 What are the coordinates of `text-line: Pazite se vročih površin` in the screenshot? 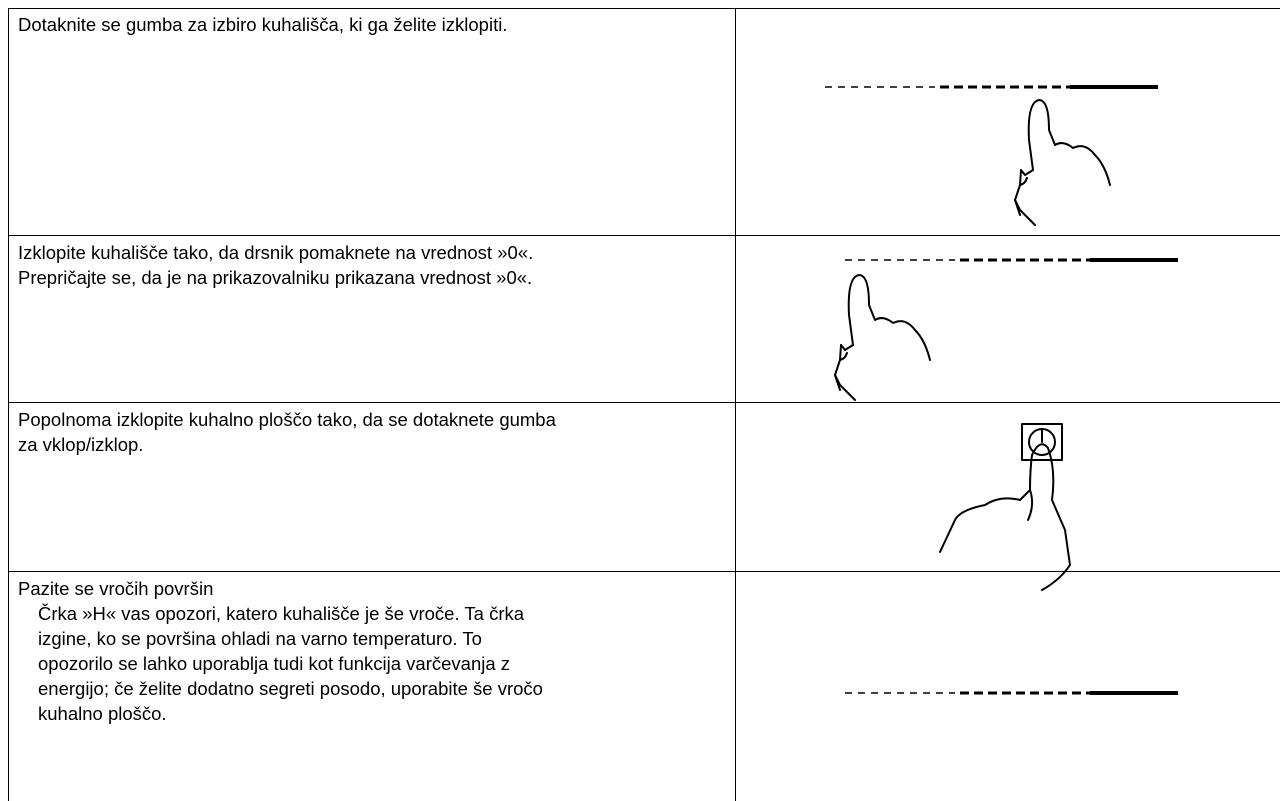 It's located at (116, 588).